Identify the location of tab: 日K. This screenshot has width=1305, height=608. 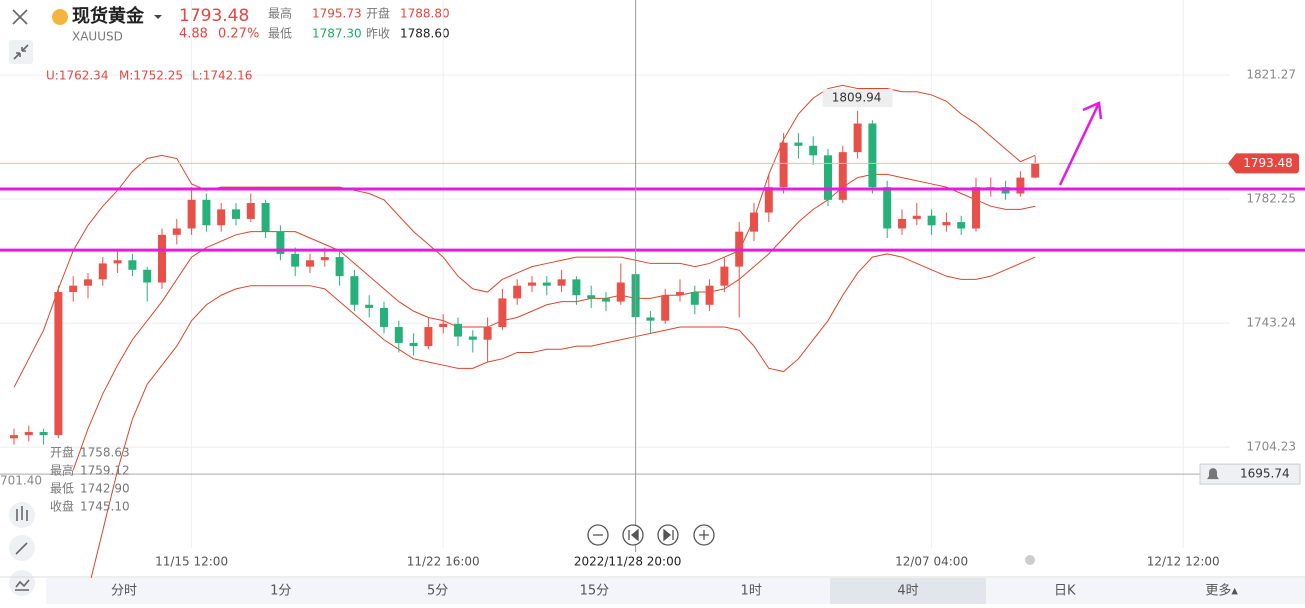
(1065, 591).